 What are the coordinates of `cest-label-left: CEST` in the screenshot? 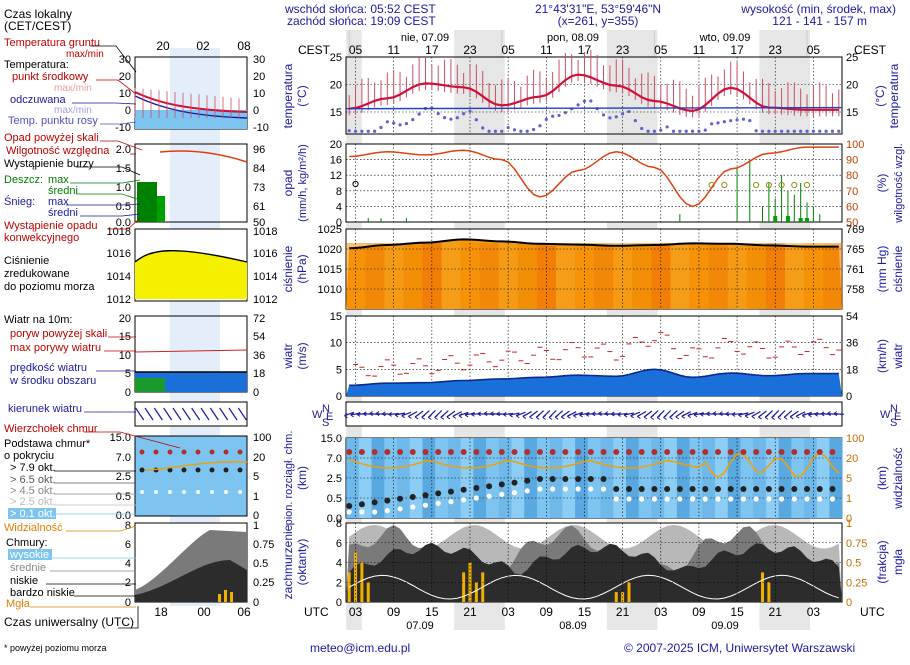 It's located at (314, 50).